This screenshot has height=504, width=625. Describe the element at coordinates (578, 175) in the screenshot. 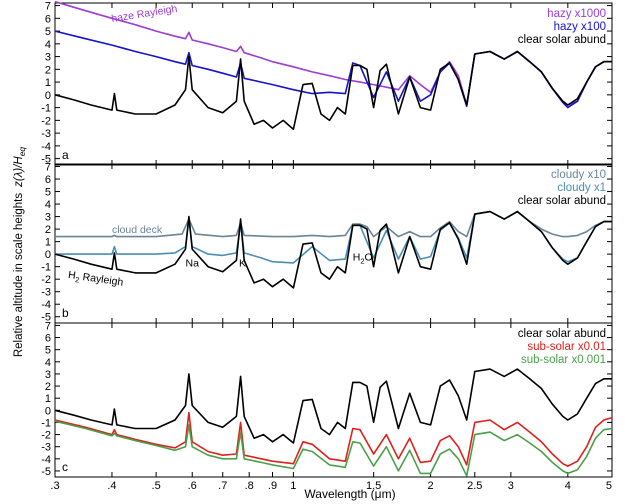

I see `legend-entry: cloudy x10` at that location.